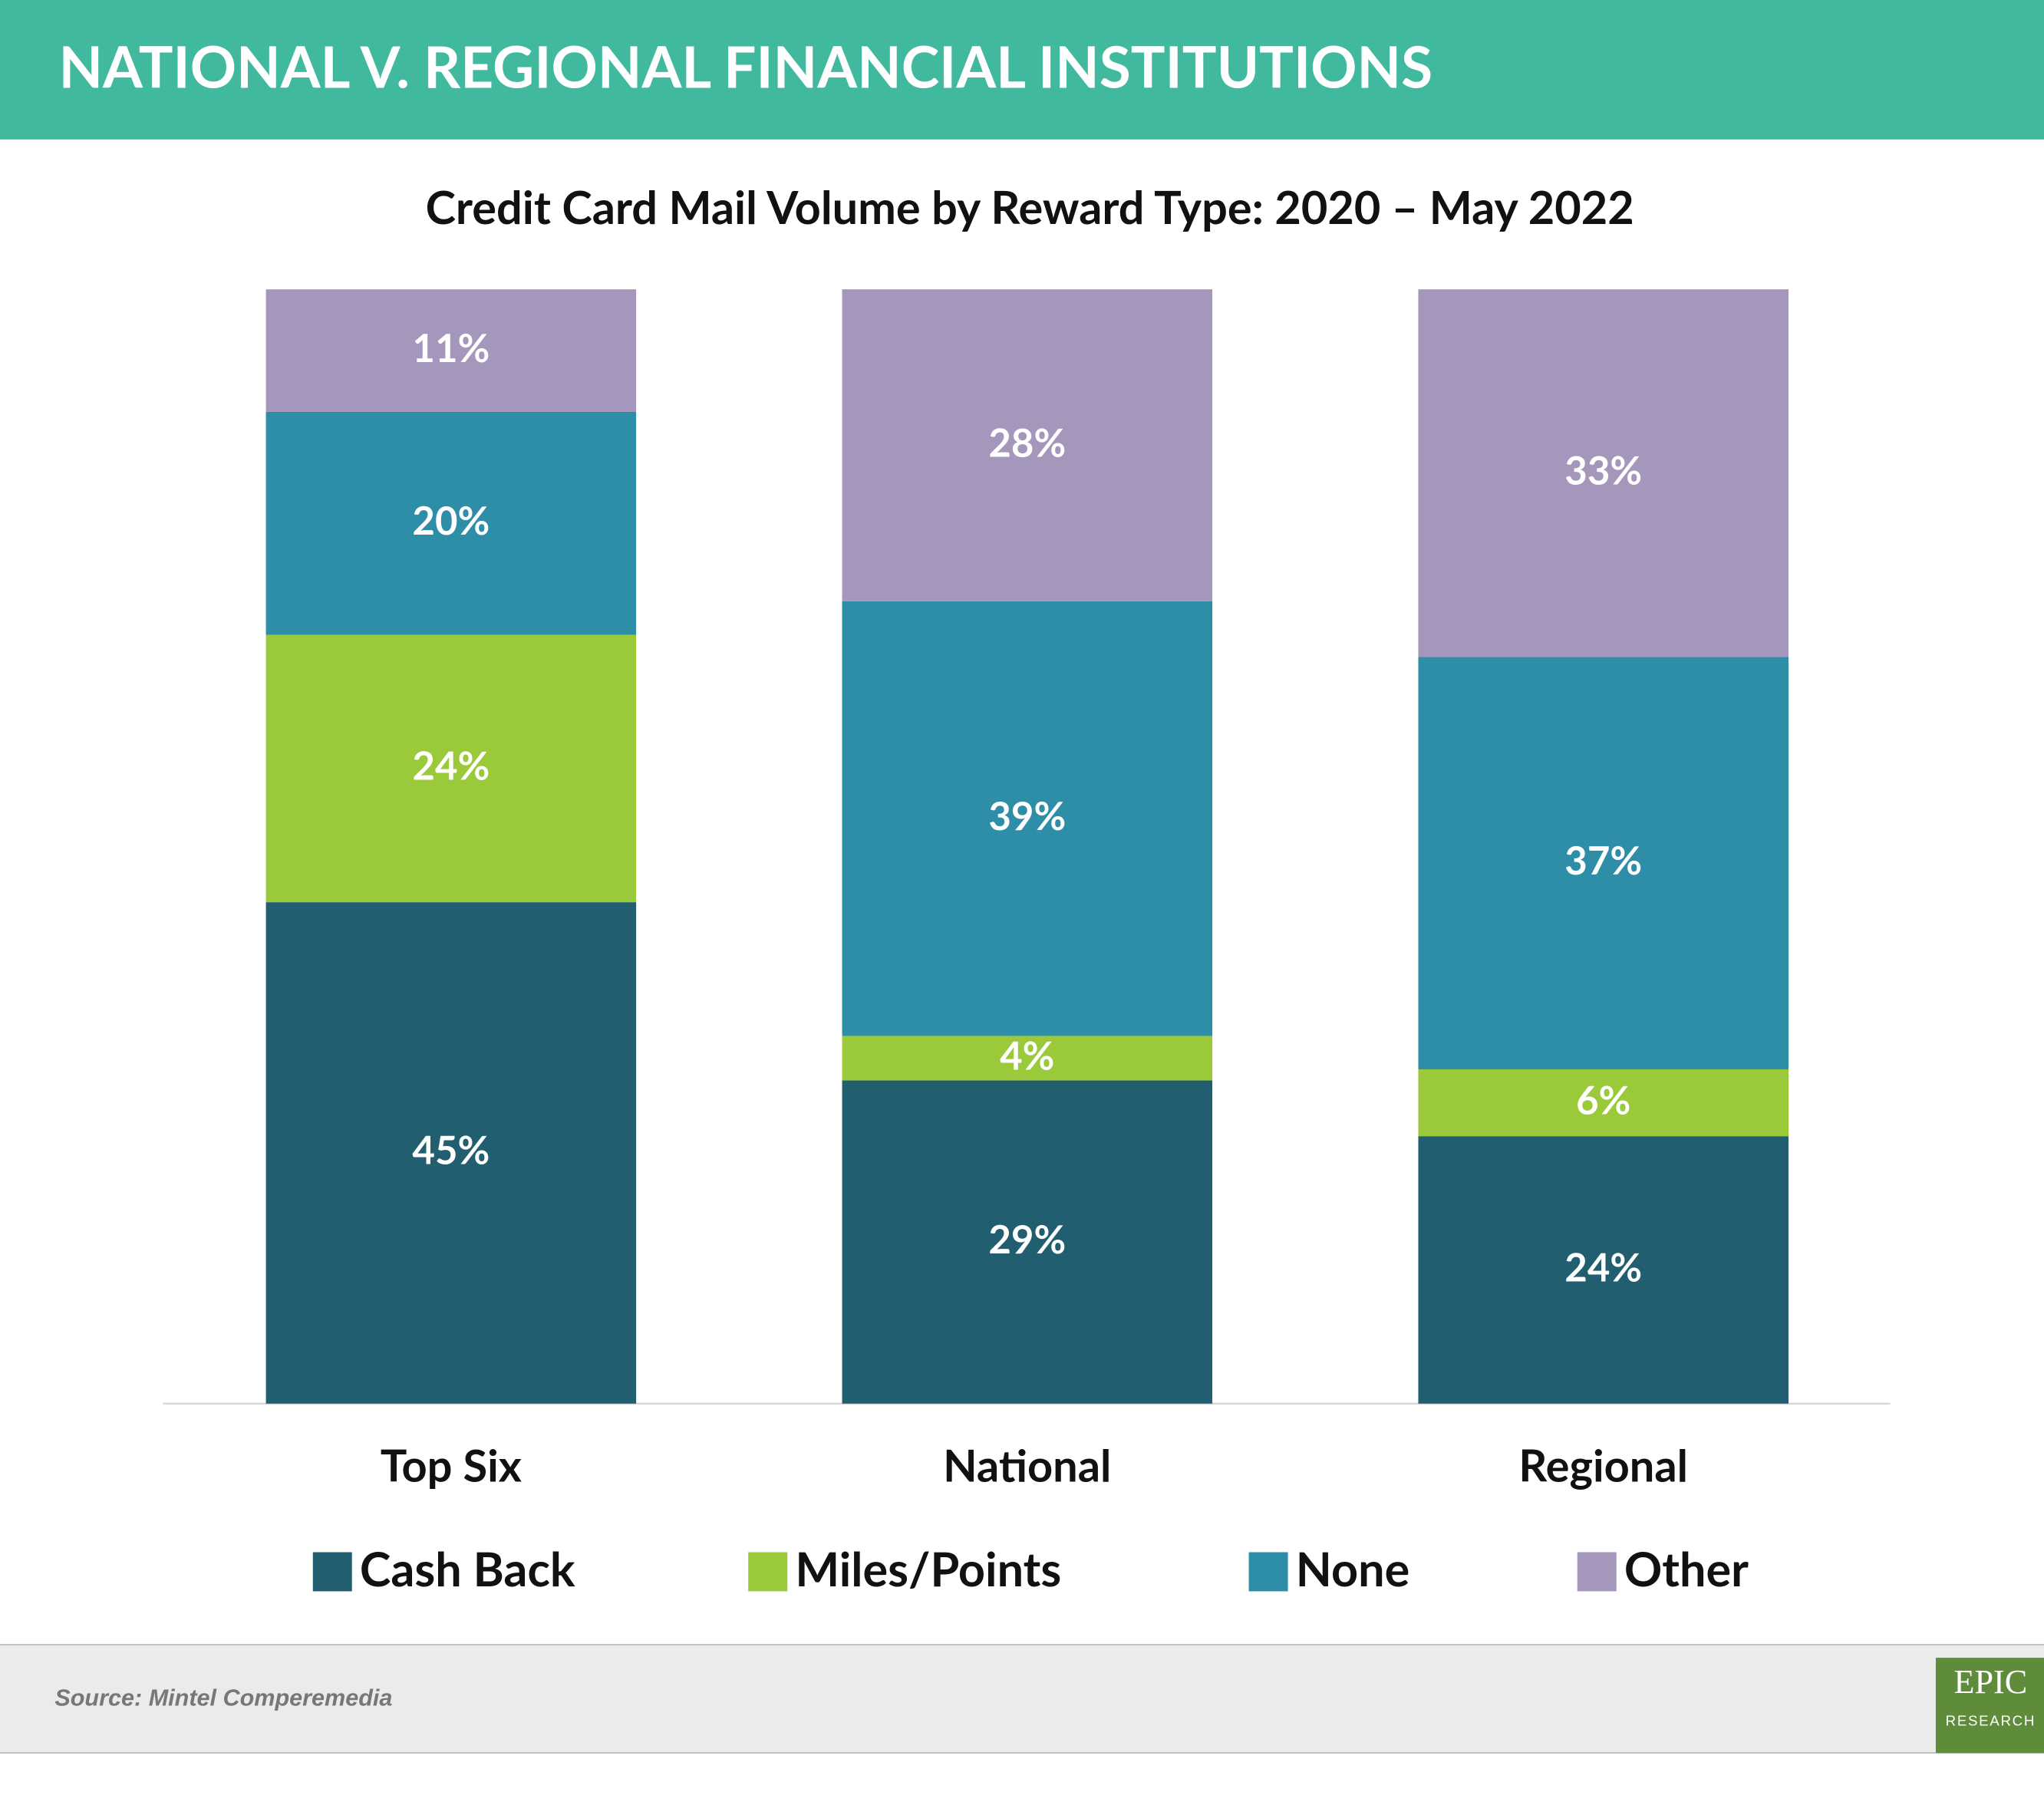 This screenshot has width=2044, height=1795. I want to click on logo-subtext: RESEARCH, so click(1991, 1720).